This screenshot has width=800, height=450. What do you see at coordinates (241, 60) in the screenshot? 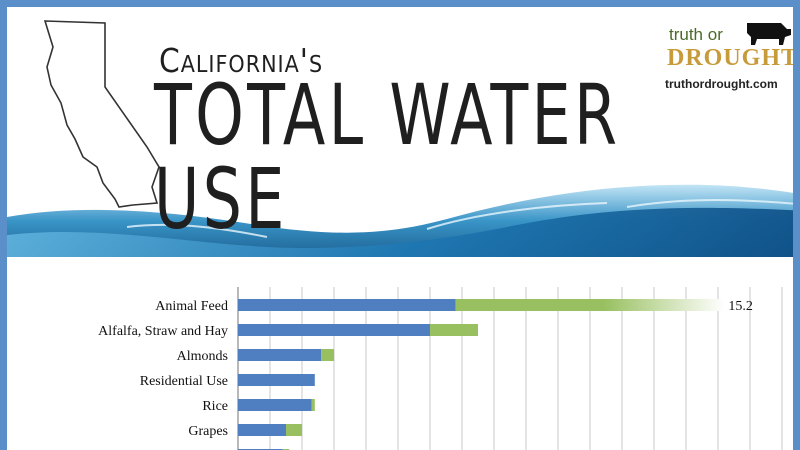
I see `title-line-1: California's` at bounding box center [241, 60].